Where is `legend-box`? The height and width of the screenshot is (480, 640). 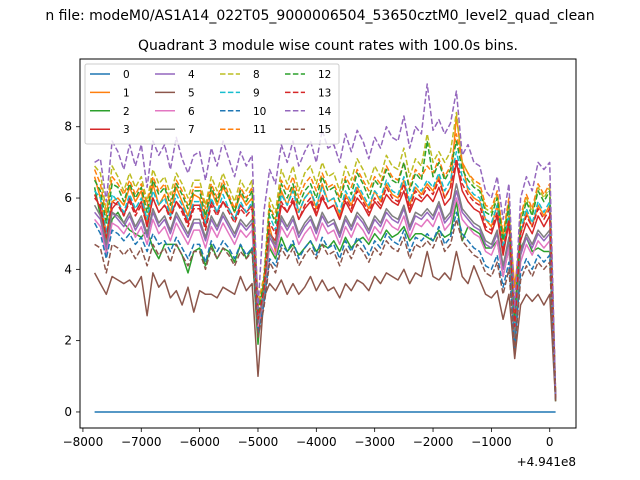 legend-box is located at coordinates (212, 104).